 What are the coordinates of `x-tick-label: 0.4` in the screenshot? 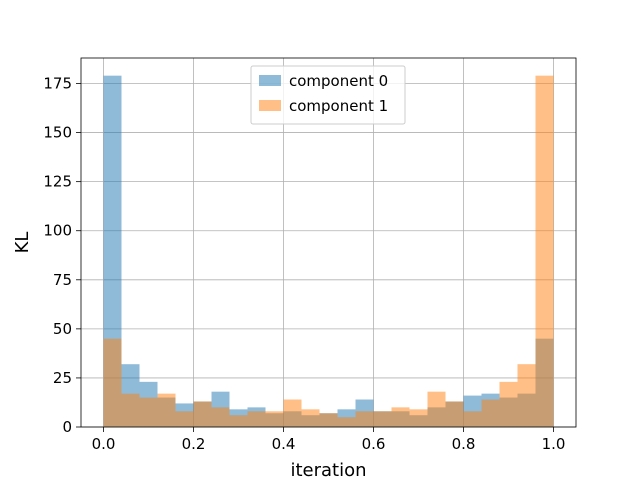 It's located at (284, 444).